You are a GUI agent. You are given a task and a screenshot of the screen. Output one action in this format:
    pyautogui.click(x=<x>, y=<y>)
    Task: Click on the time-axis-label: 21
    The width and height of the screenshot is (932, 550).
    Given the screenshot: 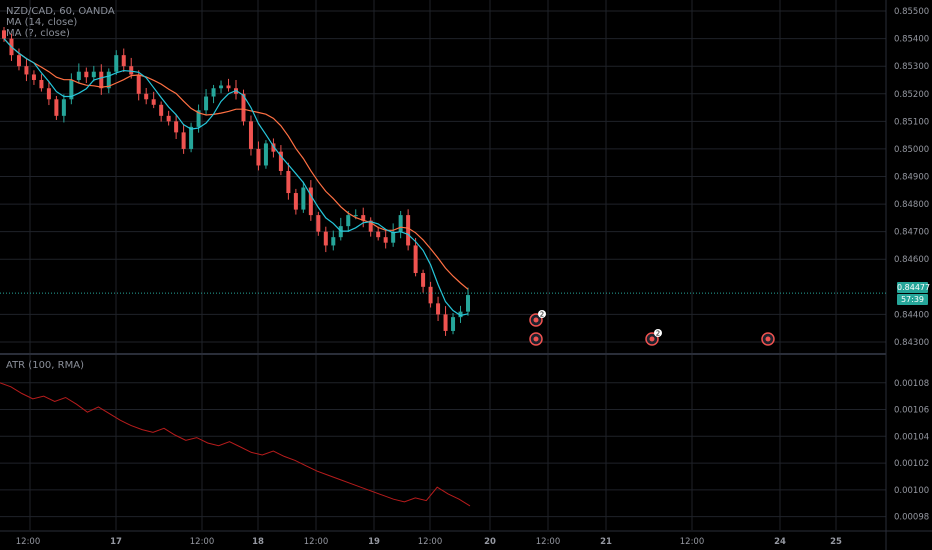 What is the action you would take?
    pyautogui.click(x=606, y=542)
    